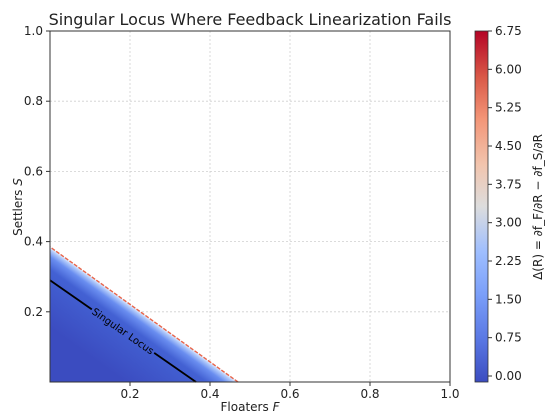 Image resolution: width=550 pixels, height=420 pixels. What do you see at coordinates (508, 146) in the screenshot?
I see `colorbar-tick-label-6: 4.50` at bounding box center [508, 146].